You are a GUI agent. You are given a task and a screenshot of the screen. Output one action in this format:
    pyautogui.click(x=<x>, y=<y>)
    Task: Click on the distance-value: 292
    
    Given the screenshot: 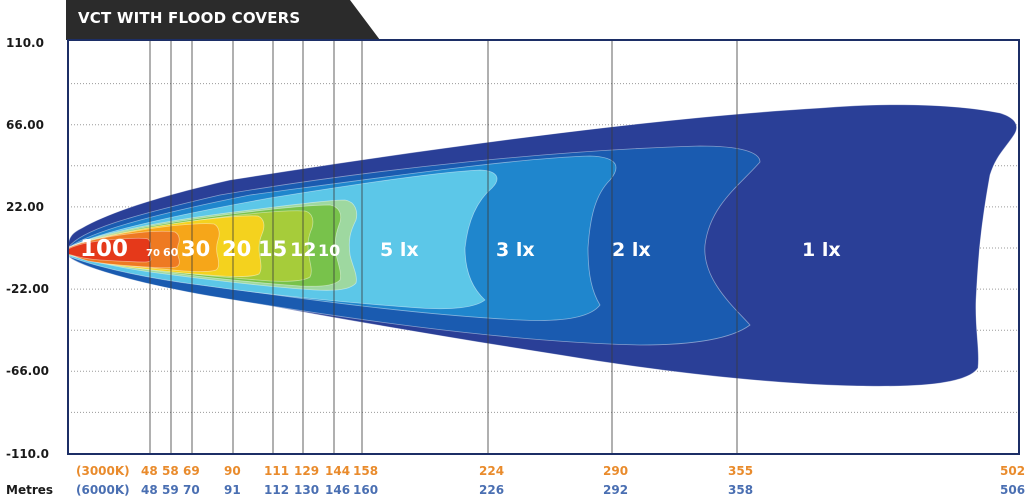 What is the action you would take?
    pyautogui.click(x=616, y=490)
    